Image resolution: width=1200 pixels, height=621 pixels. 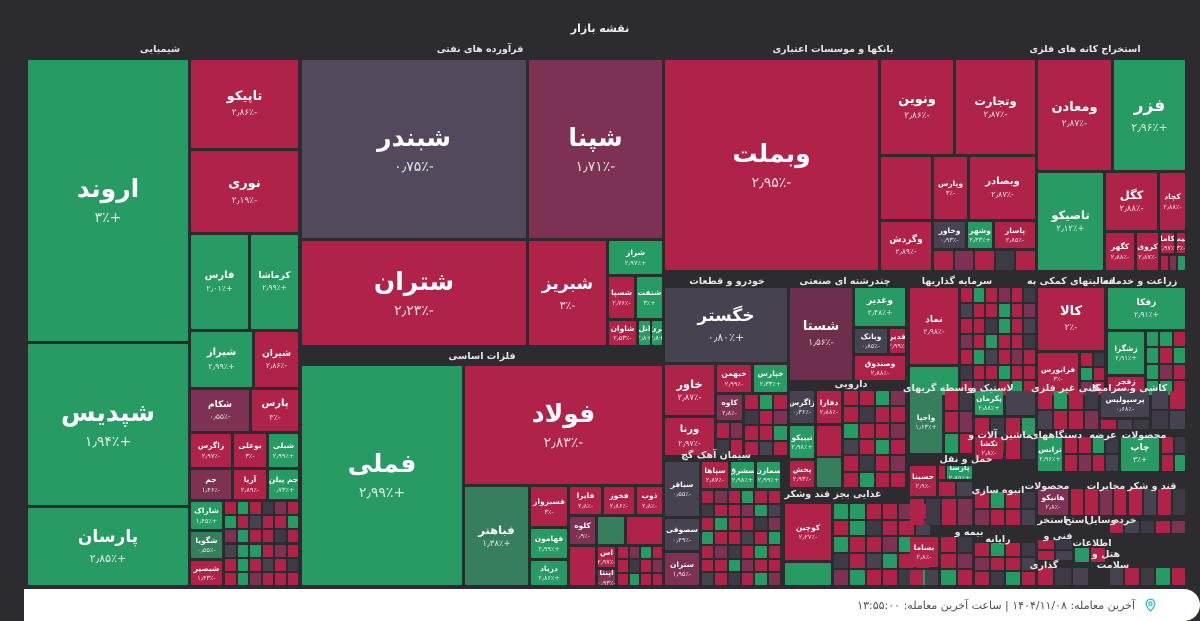 What do you see at coordinates (606, 557) in the screenshot?
I see `treemap-tile: اس-۲٫۹۷٪` at bounding box center [606, 557].